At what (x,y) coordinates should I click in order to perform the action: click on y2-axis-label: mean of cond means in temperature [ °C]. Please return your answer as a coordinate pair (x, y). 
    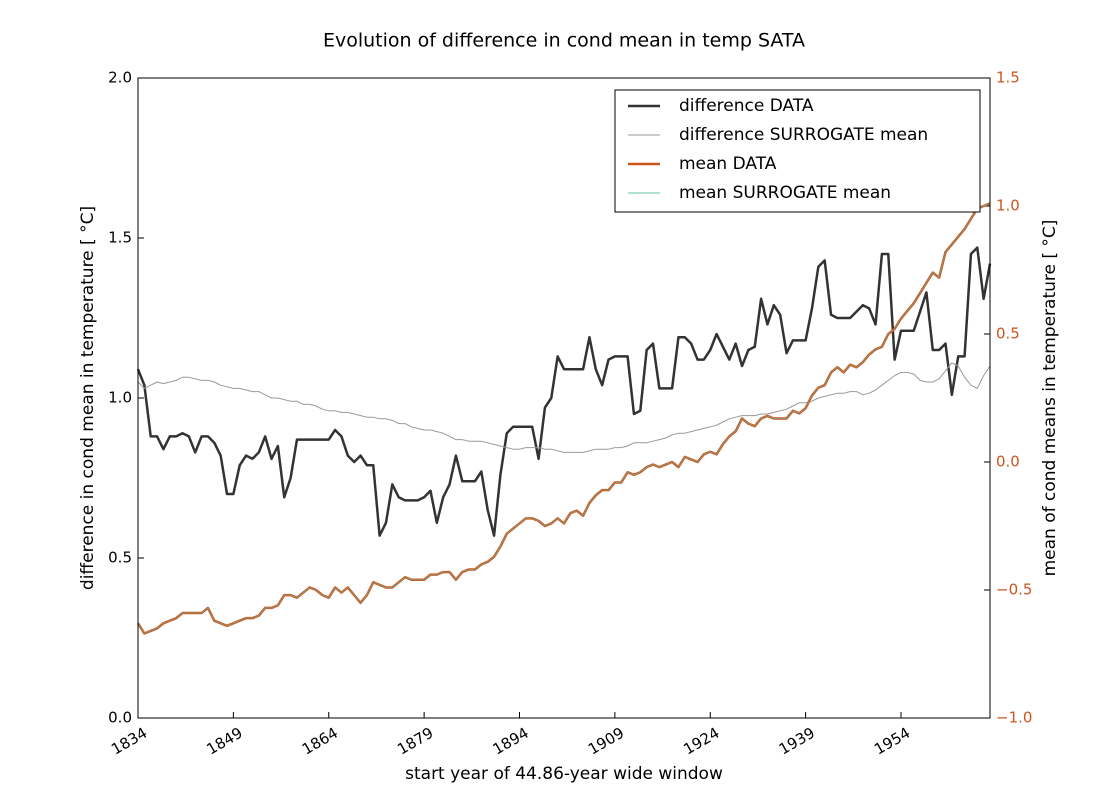
    Looking at the image, I should click on (1050, 398).